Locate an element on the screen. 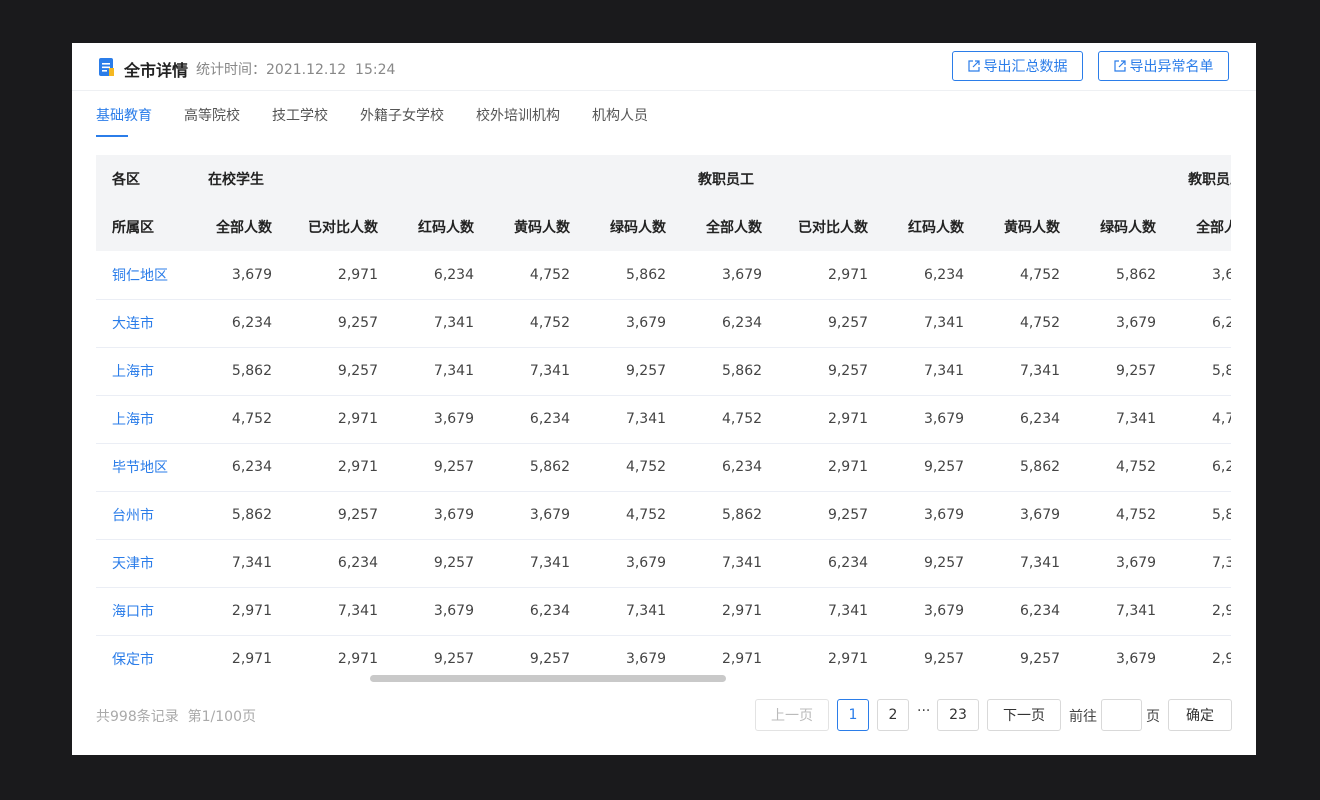 The height and width of the screenshot is (800, 1320). page-button: 1 is located at coordinates (853, 715).